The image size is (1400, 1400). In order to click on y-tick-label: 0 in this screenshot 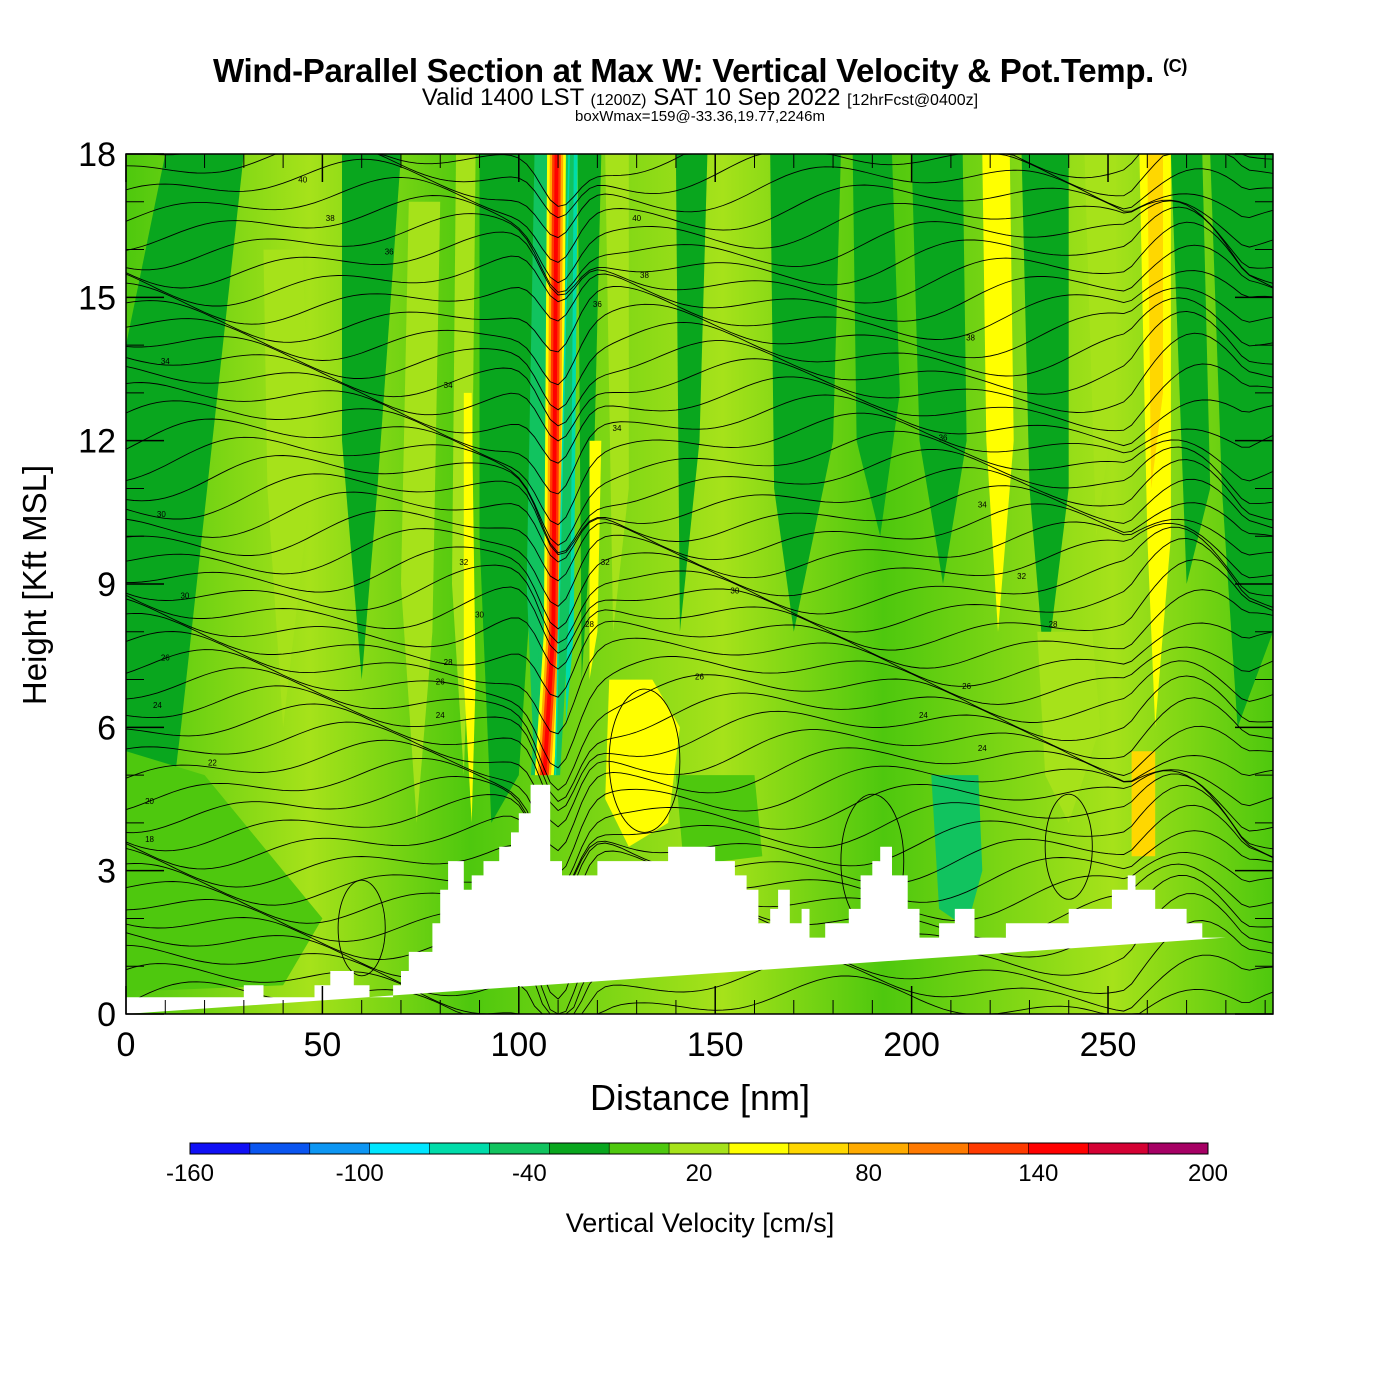, I will do `click(106, 1015)`.